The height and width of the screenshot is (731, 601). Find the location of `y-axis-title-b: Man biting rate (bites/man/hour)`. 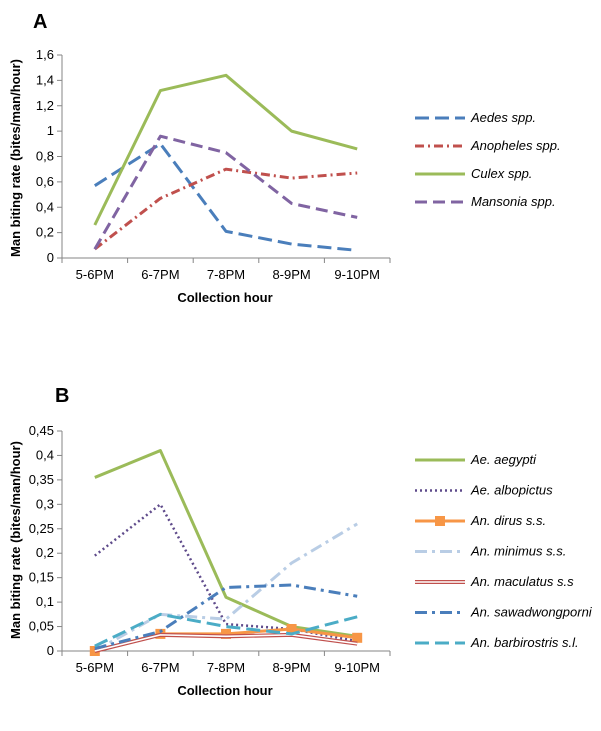

y-axis-title-b: Man biting rate (bites/man/hour) is located at coordinates (15, 540).